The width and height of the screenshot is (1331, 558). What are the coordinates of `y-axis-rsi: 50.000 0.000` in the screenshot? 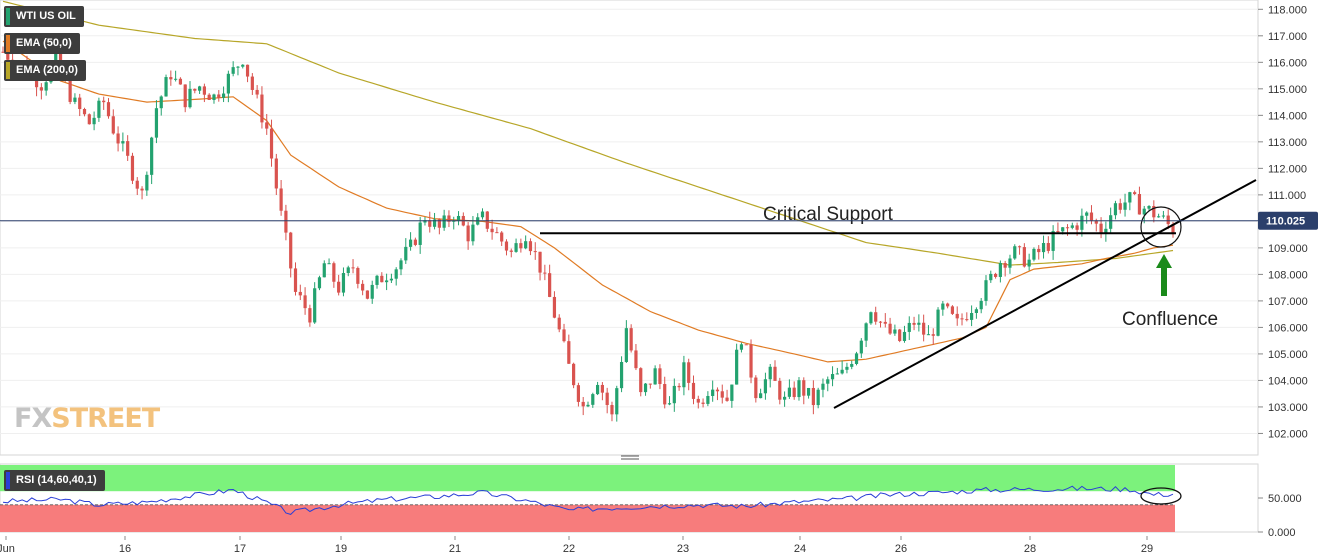 It's located at (1280, 516).